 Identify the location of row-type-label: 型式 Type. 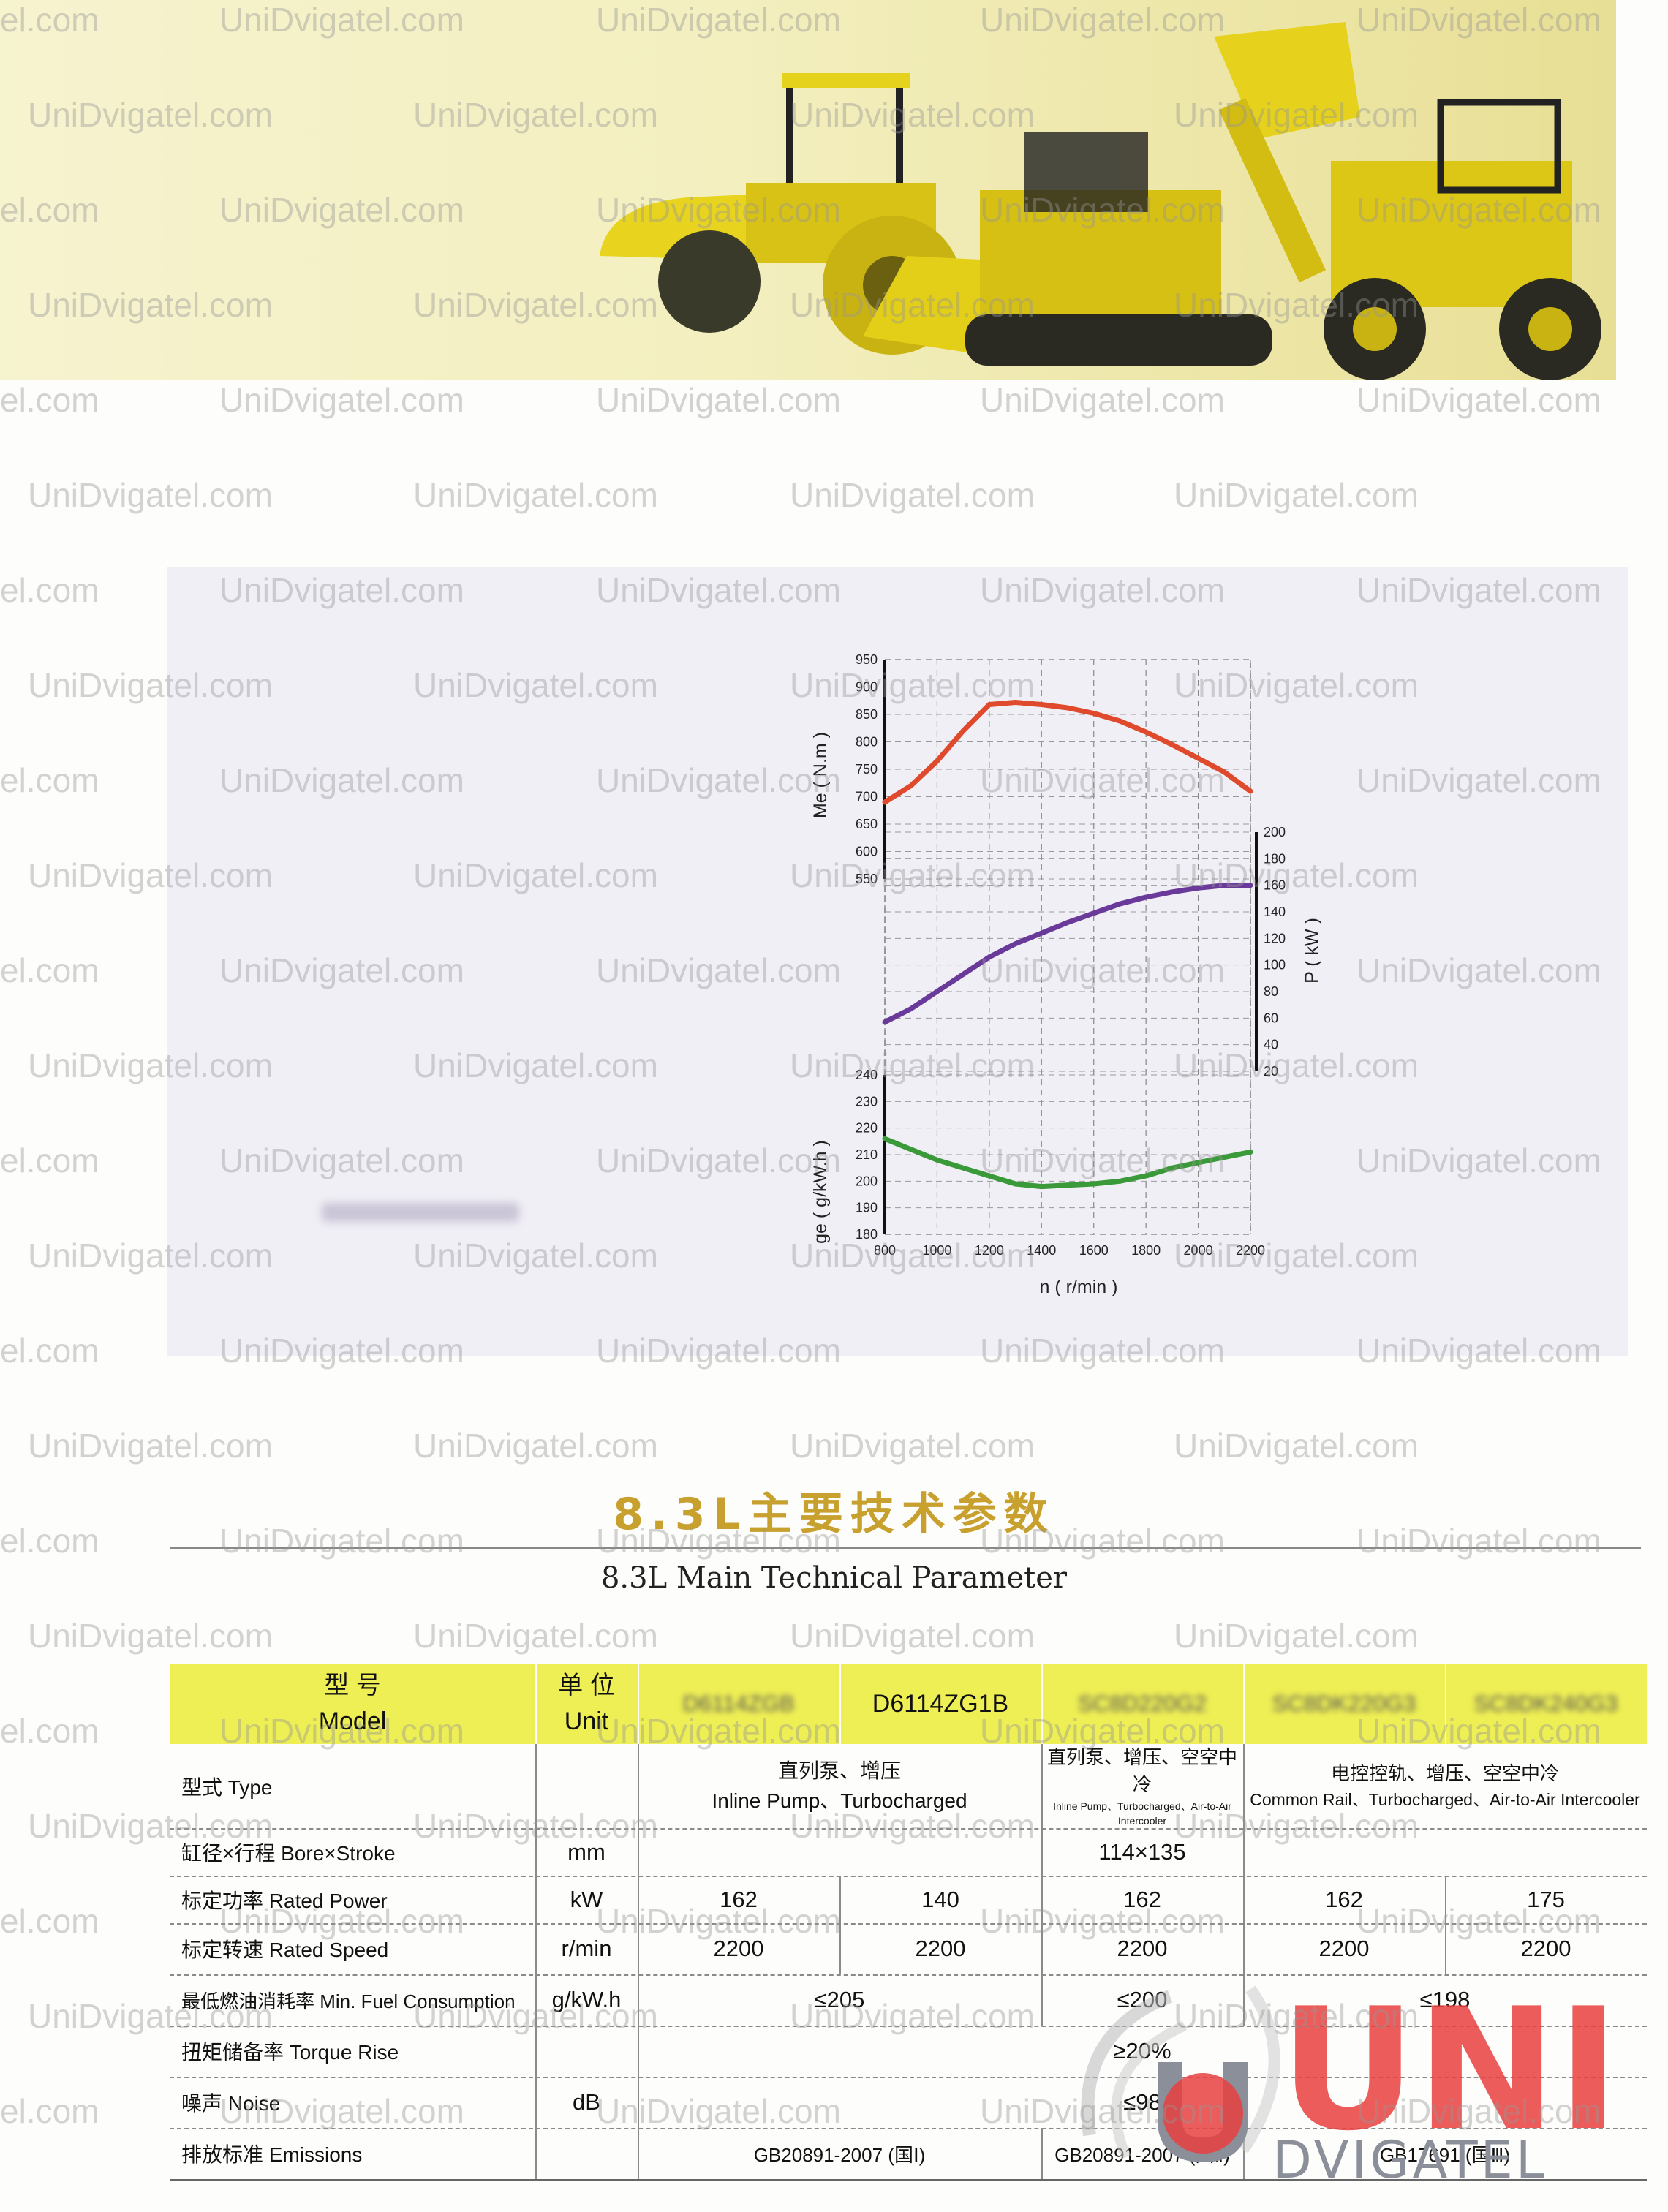
(227, 1787).